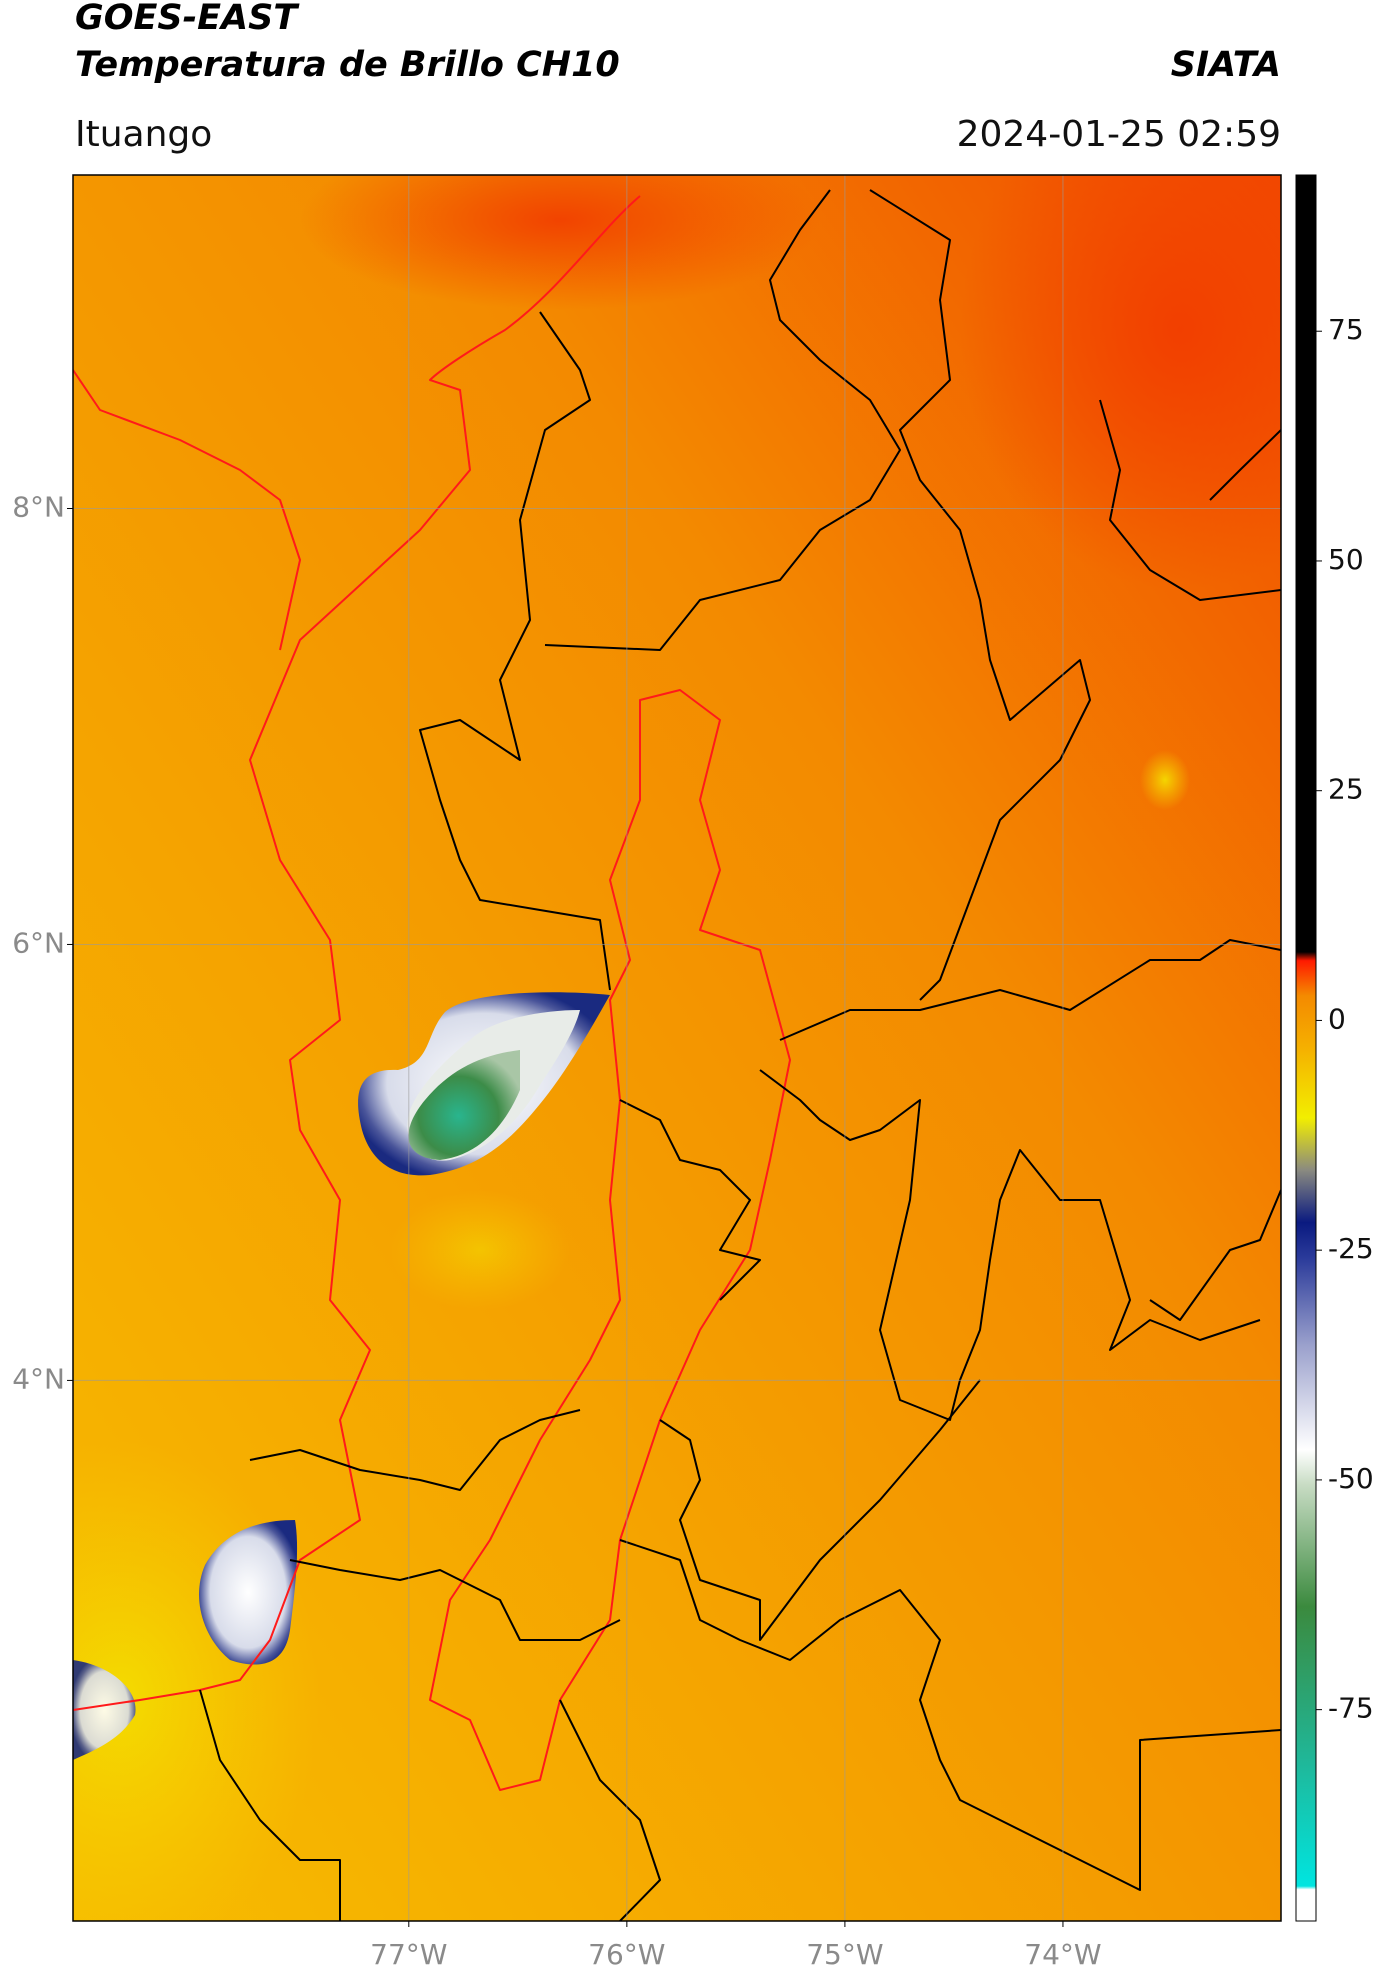  What do you see at coordinates (1062, 1954) in the screenshot?
I see `x-tick-label: 74°W` at bounding box center [1062, 1954].